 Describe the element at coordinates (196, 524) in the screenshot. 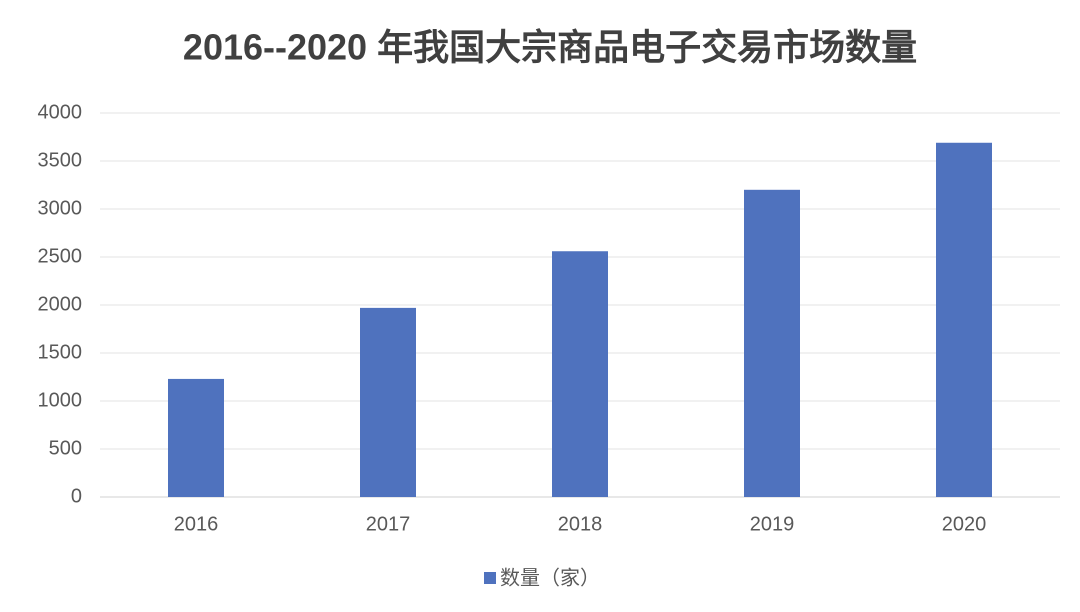

I see `x-tick-label: 2016` at that location.